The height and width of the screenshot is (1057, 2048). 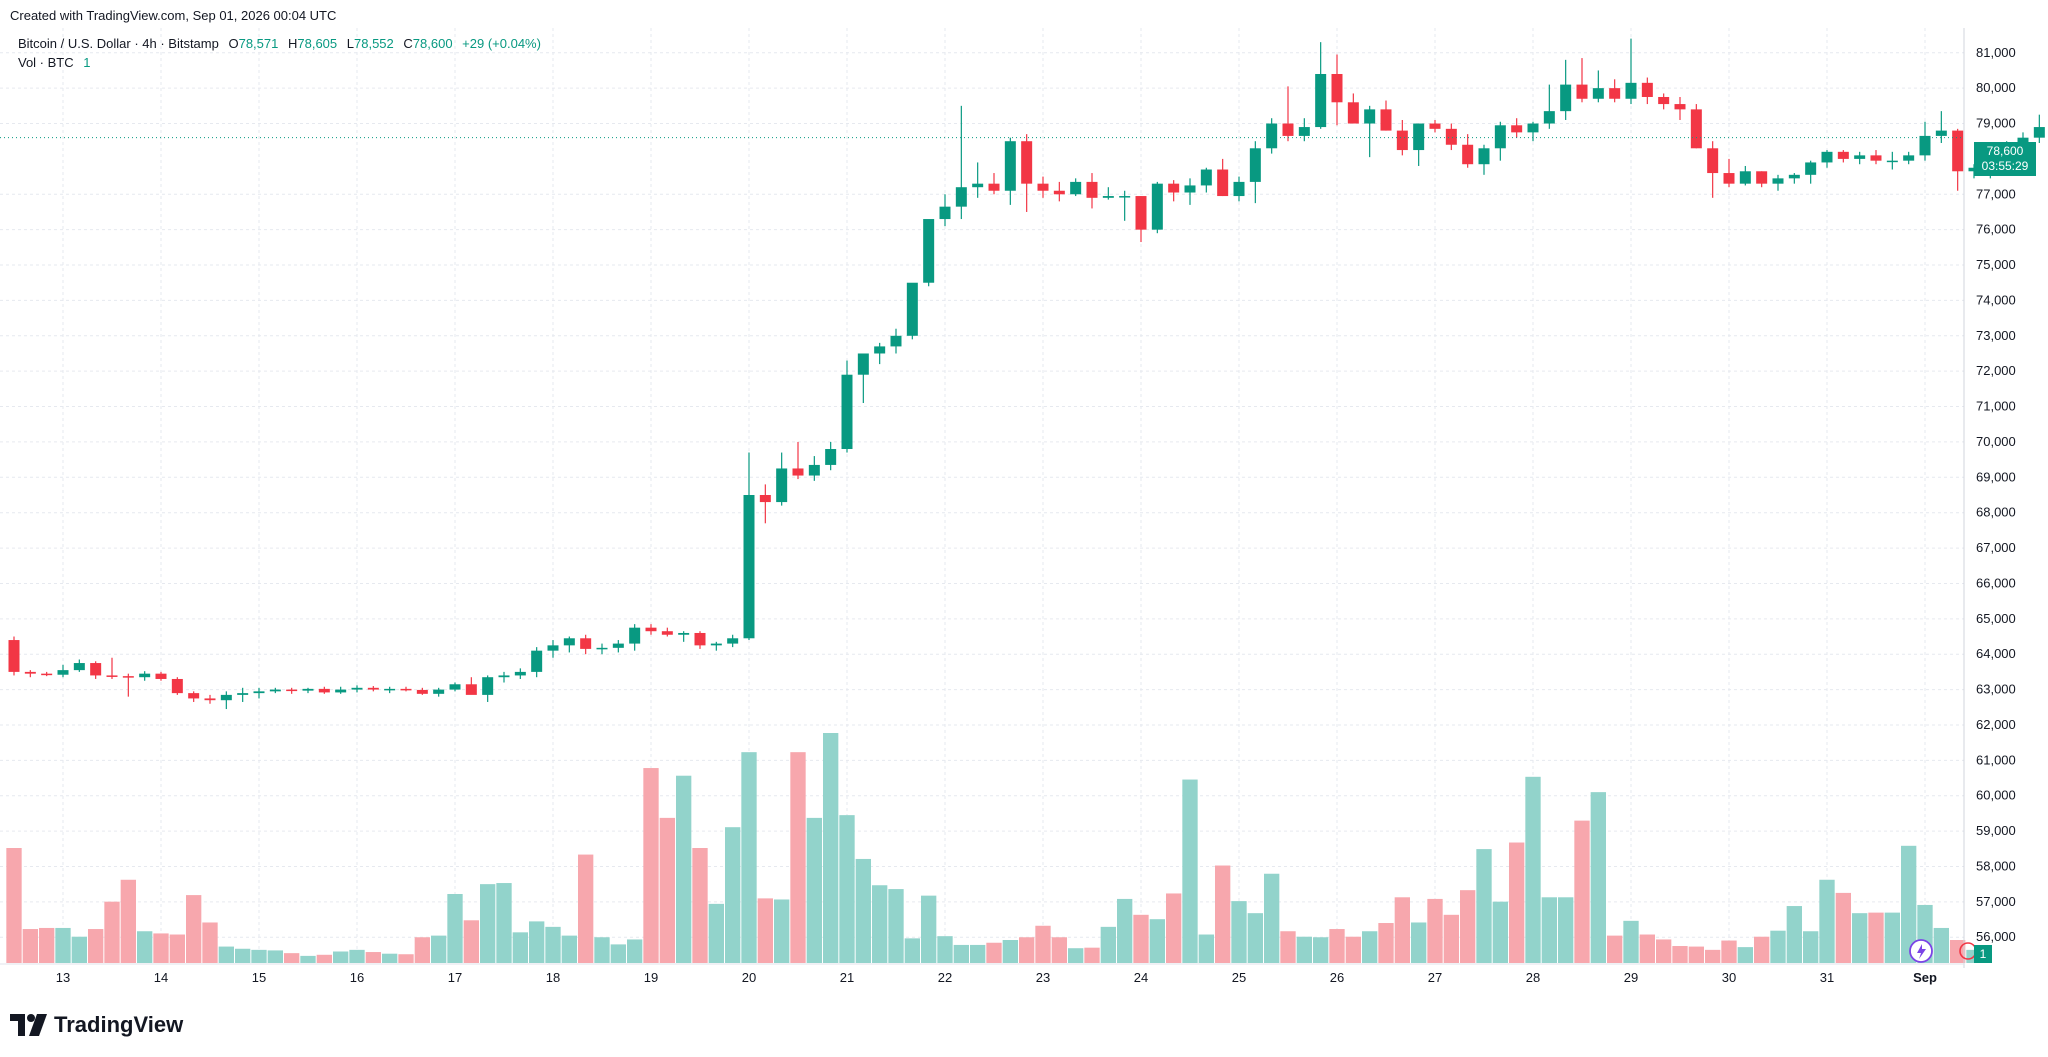 I want to click on time-tick-label: 30, so click(x=1729, y=977).